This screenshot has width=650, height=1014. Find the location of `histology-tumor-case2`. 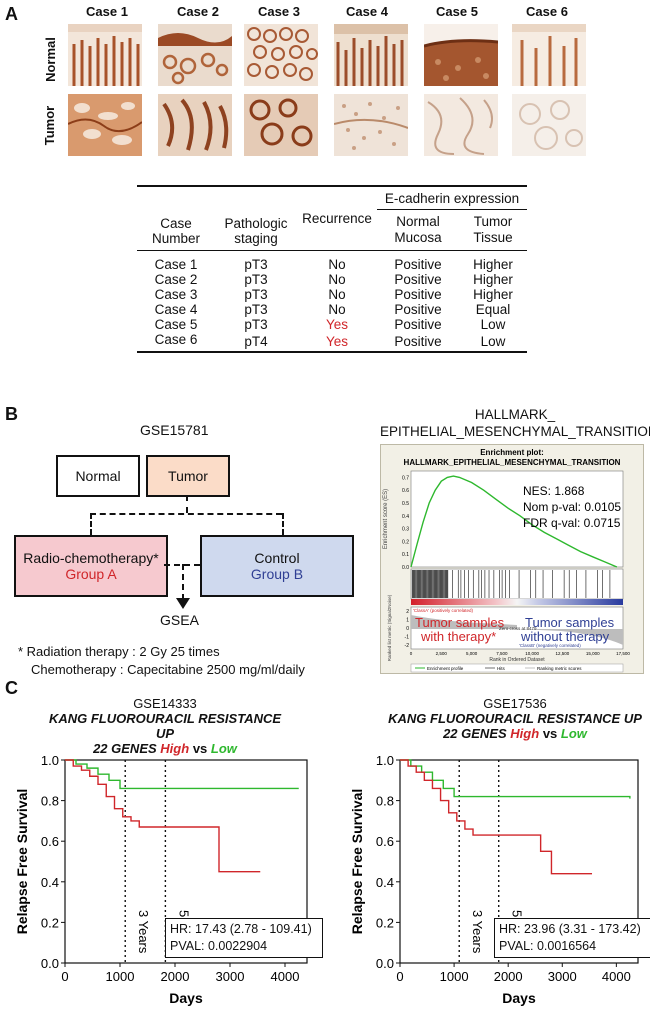

histology-tumor-case2 is located at coordinates (195, 125).